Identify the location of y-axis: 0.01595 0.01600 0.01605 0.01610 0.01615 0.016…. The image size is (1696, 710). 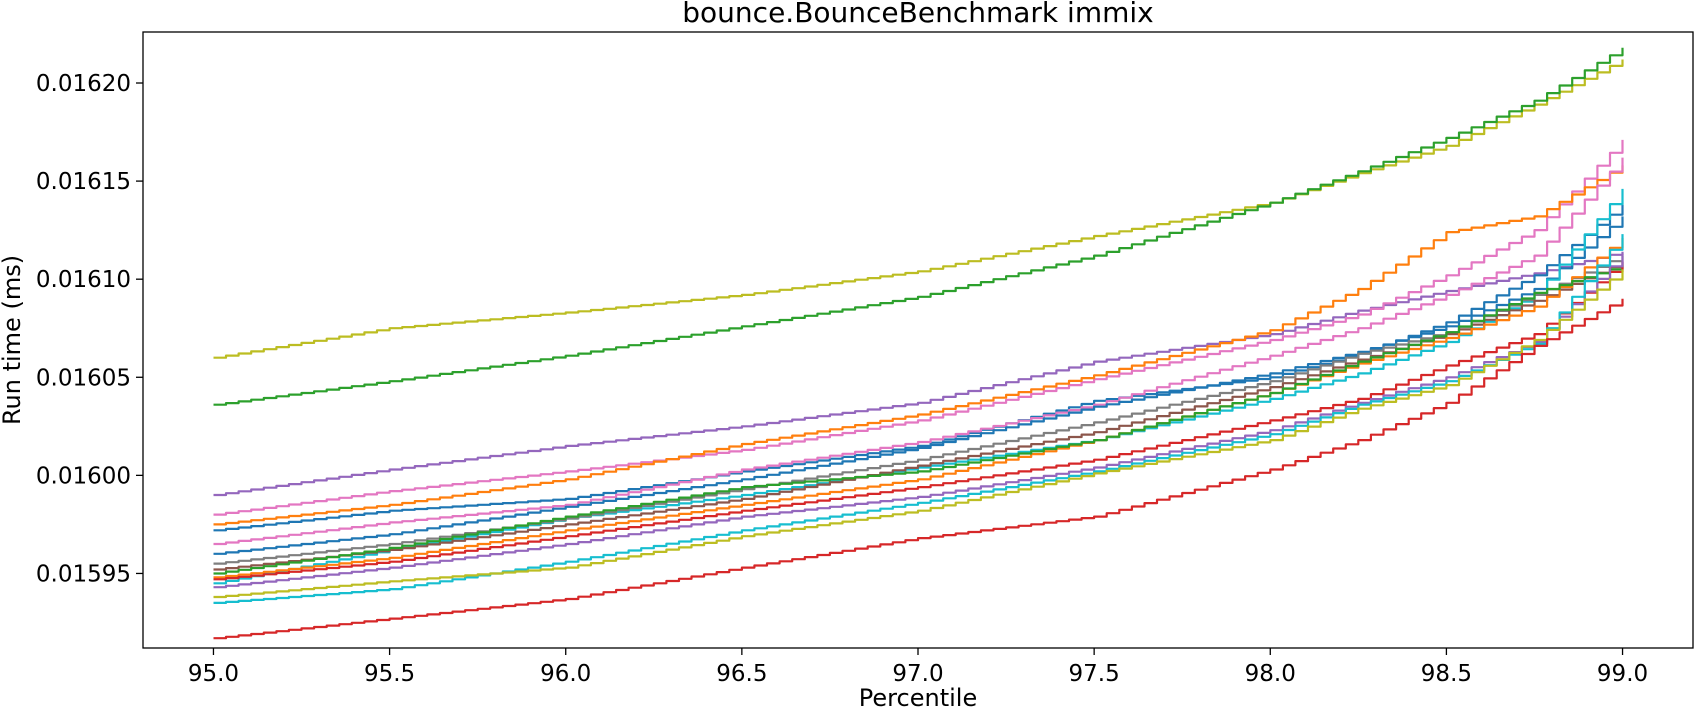
(89, 329).